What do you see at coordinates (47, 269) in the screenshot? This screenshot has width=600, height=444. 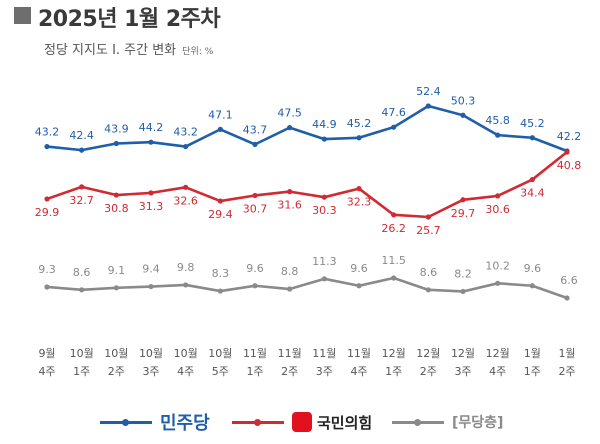 I see `data-label: 9.3` at bounding box center [47, 269].